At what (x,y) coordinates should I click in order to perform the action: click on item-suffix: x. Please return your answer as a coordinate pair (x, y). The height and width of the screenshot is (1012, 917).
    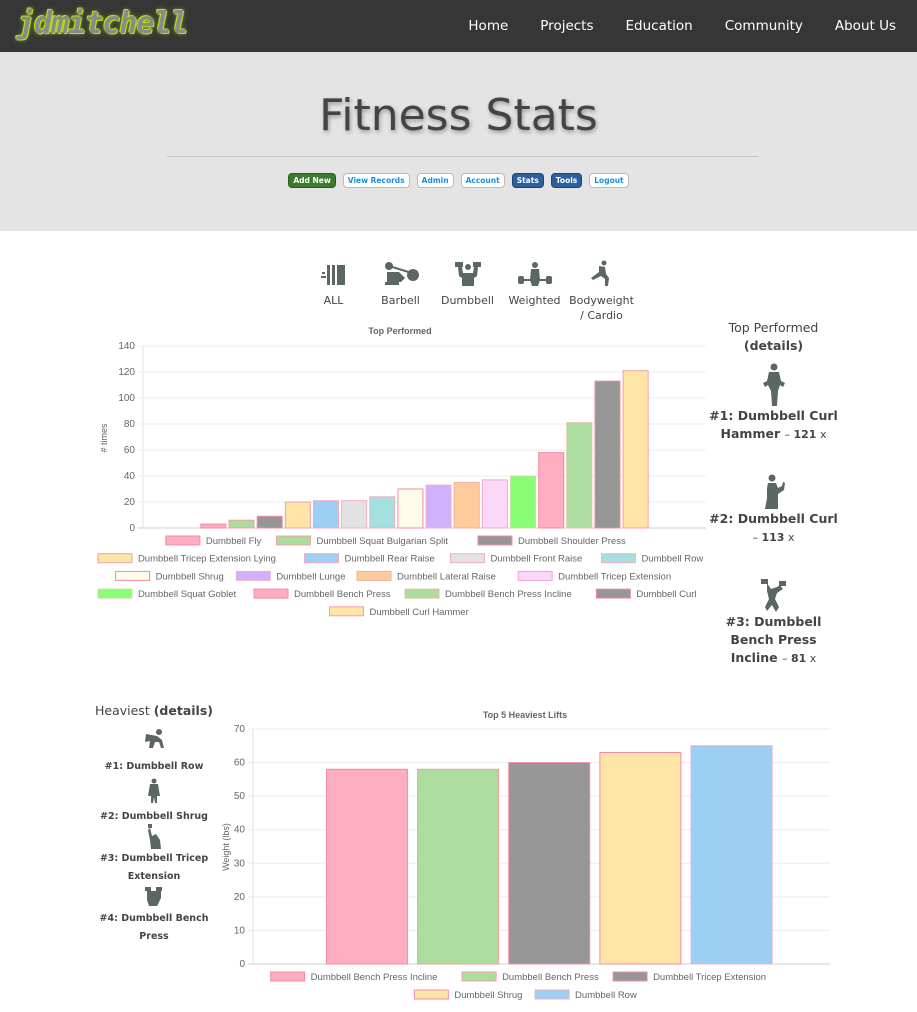
    Looking at the image, I should click on (813, 658).